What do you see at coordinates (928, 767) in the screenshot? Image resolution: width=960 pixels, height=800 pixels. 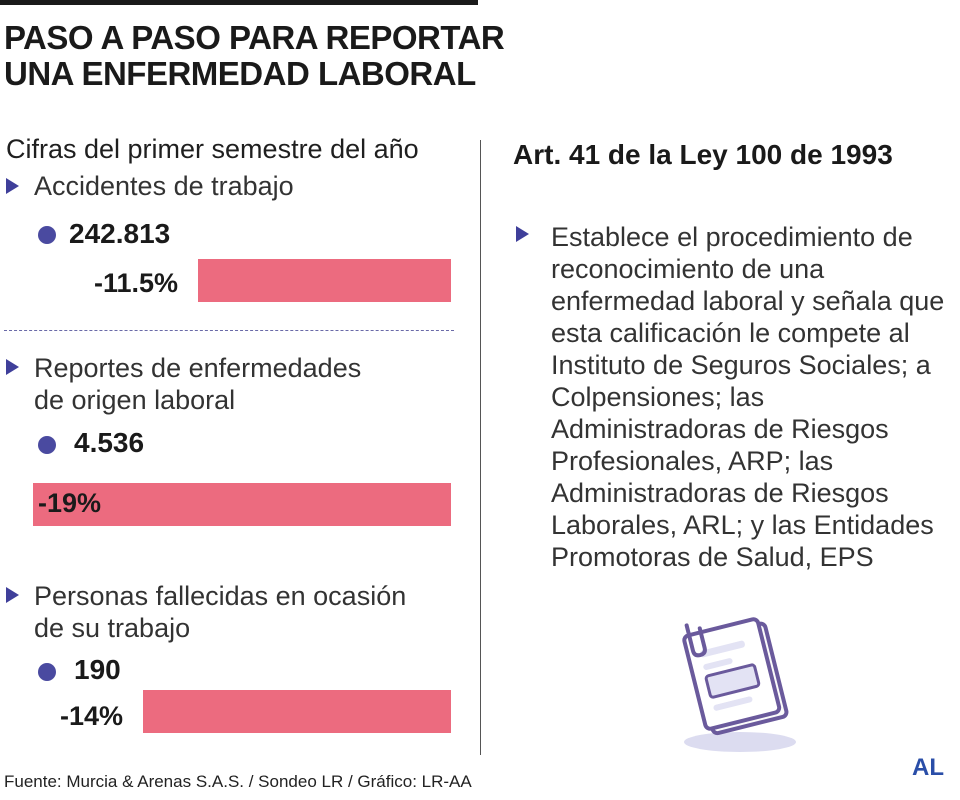 I see `logo: AL` at bounding box center [928, 767].